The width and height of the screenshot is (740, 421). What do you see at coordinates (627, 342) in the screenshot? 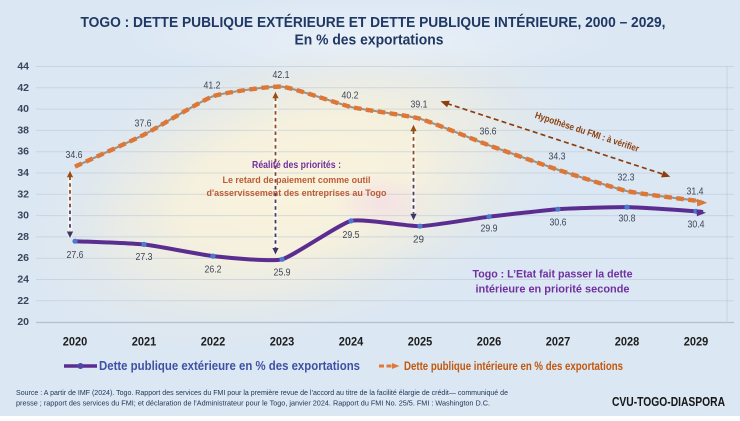
I see `svg-text: 2028` at bounding box center [627, 342].